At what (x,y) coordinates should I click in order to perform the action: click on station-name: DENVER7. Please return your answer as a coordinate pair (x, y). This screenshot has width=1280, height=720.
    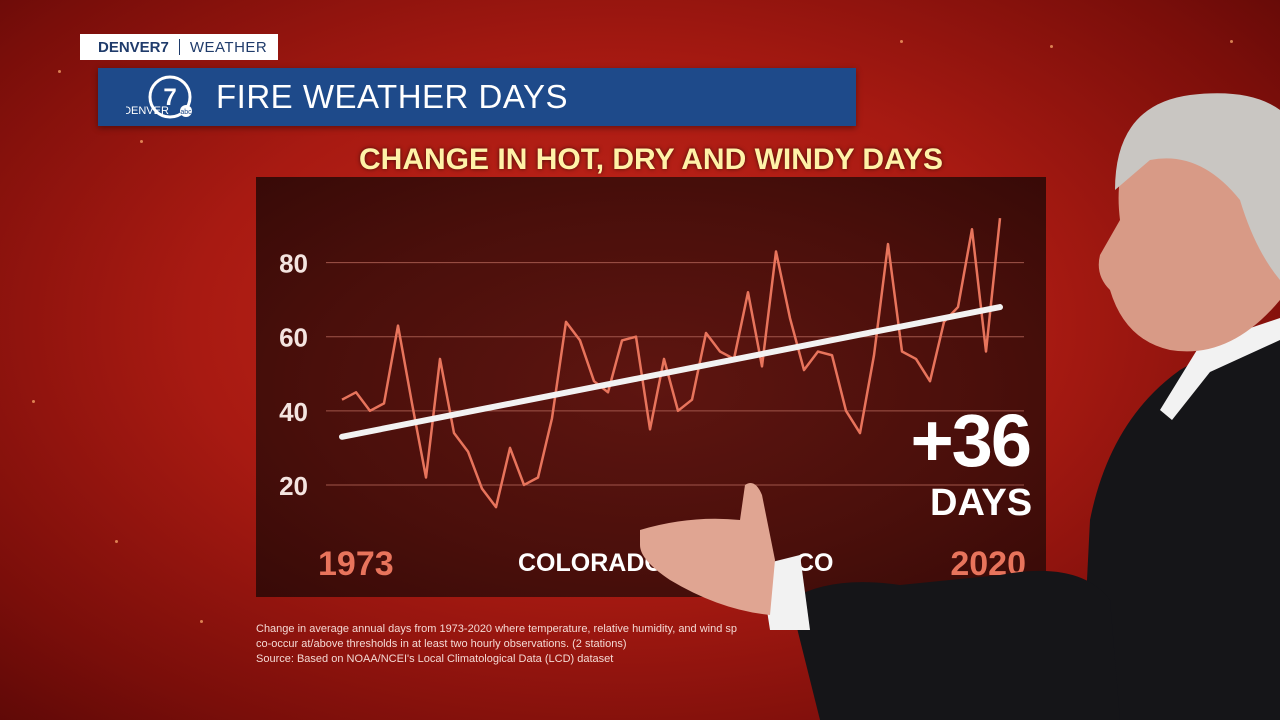
    Looking at the image, I should click on (133, 47).